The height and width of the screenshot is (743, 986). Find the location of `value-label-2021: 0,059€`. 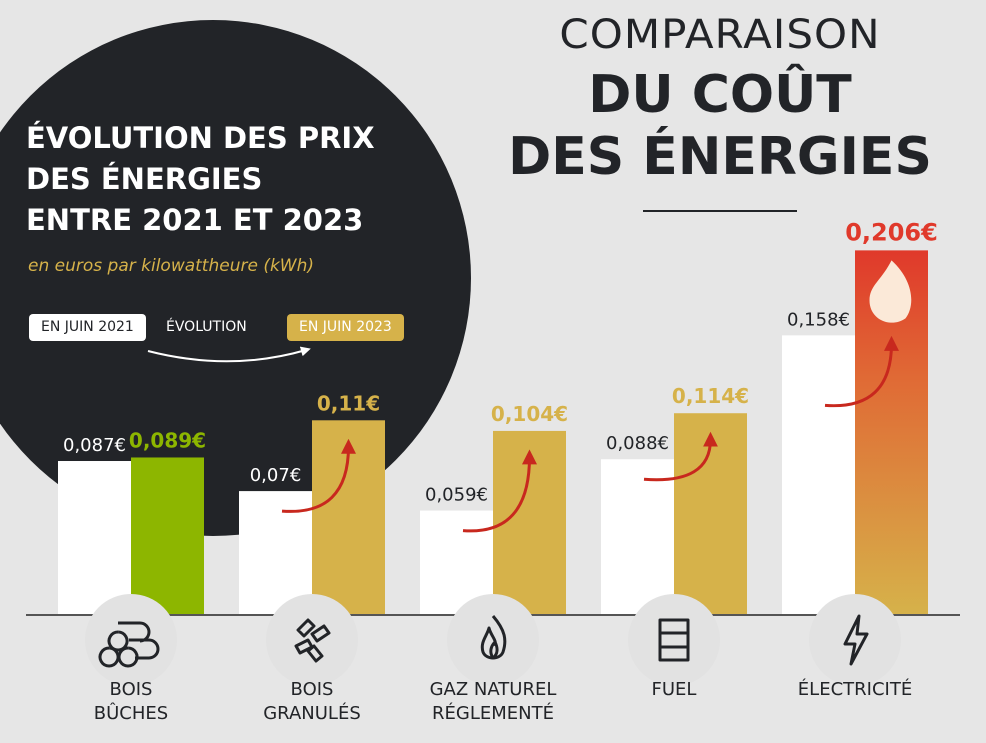

value-label-2021: 0,059€ is located at coordinates (456, 495).